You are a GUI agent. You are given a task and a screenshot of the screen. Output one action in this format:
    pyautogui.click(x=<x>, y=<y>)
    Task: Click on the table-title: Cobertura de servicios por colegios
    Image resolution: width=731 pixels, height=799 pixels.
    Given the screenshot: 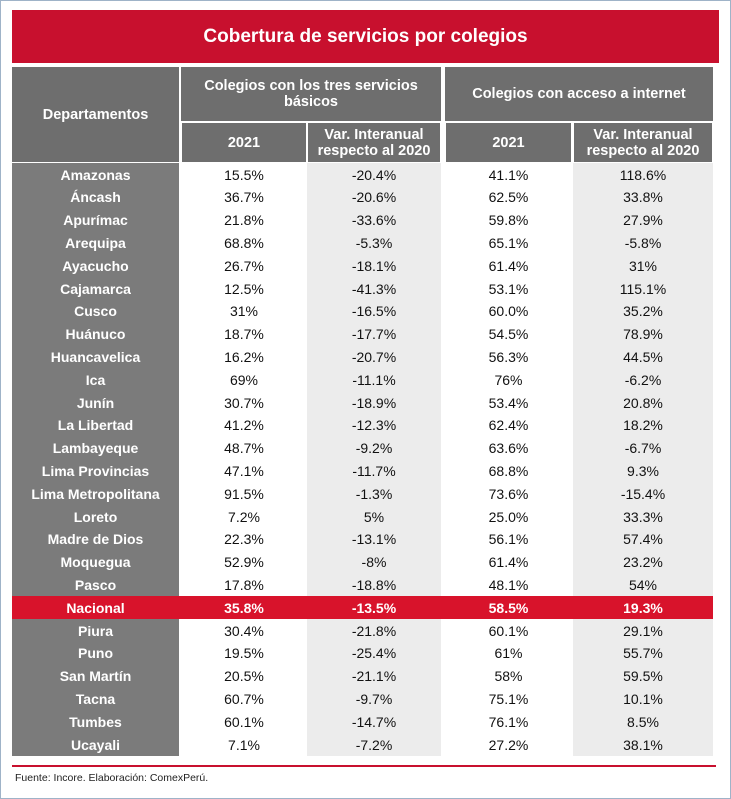 What is the action you would take?
    pyautogui.click(x=365, y=36)
    